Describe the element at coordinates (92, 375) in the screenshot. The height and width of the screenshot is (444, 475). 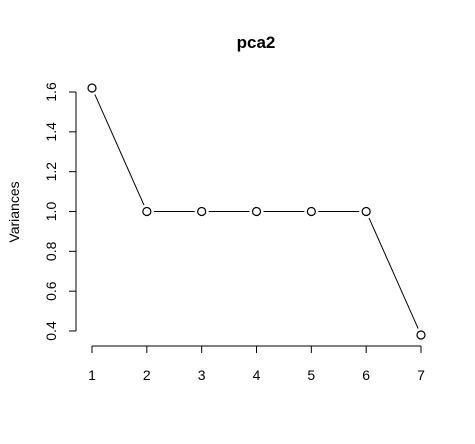
I see `x-tick-label: 1` at that location.